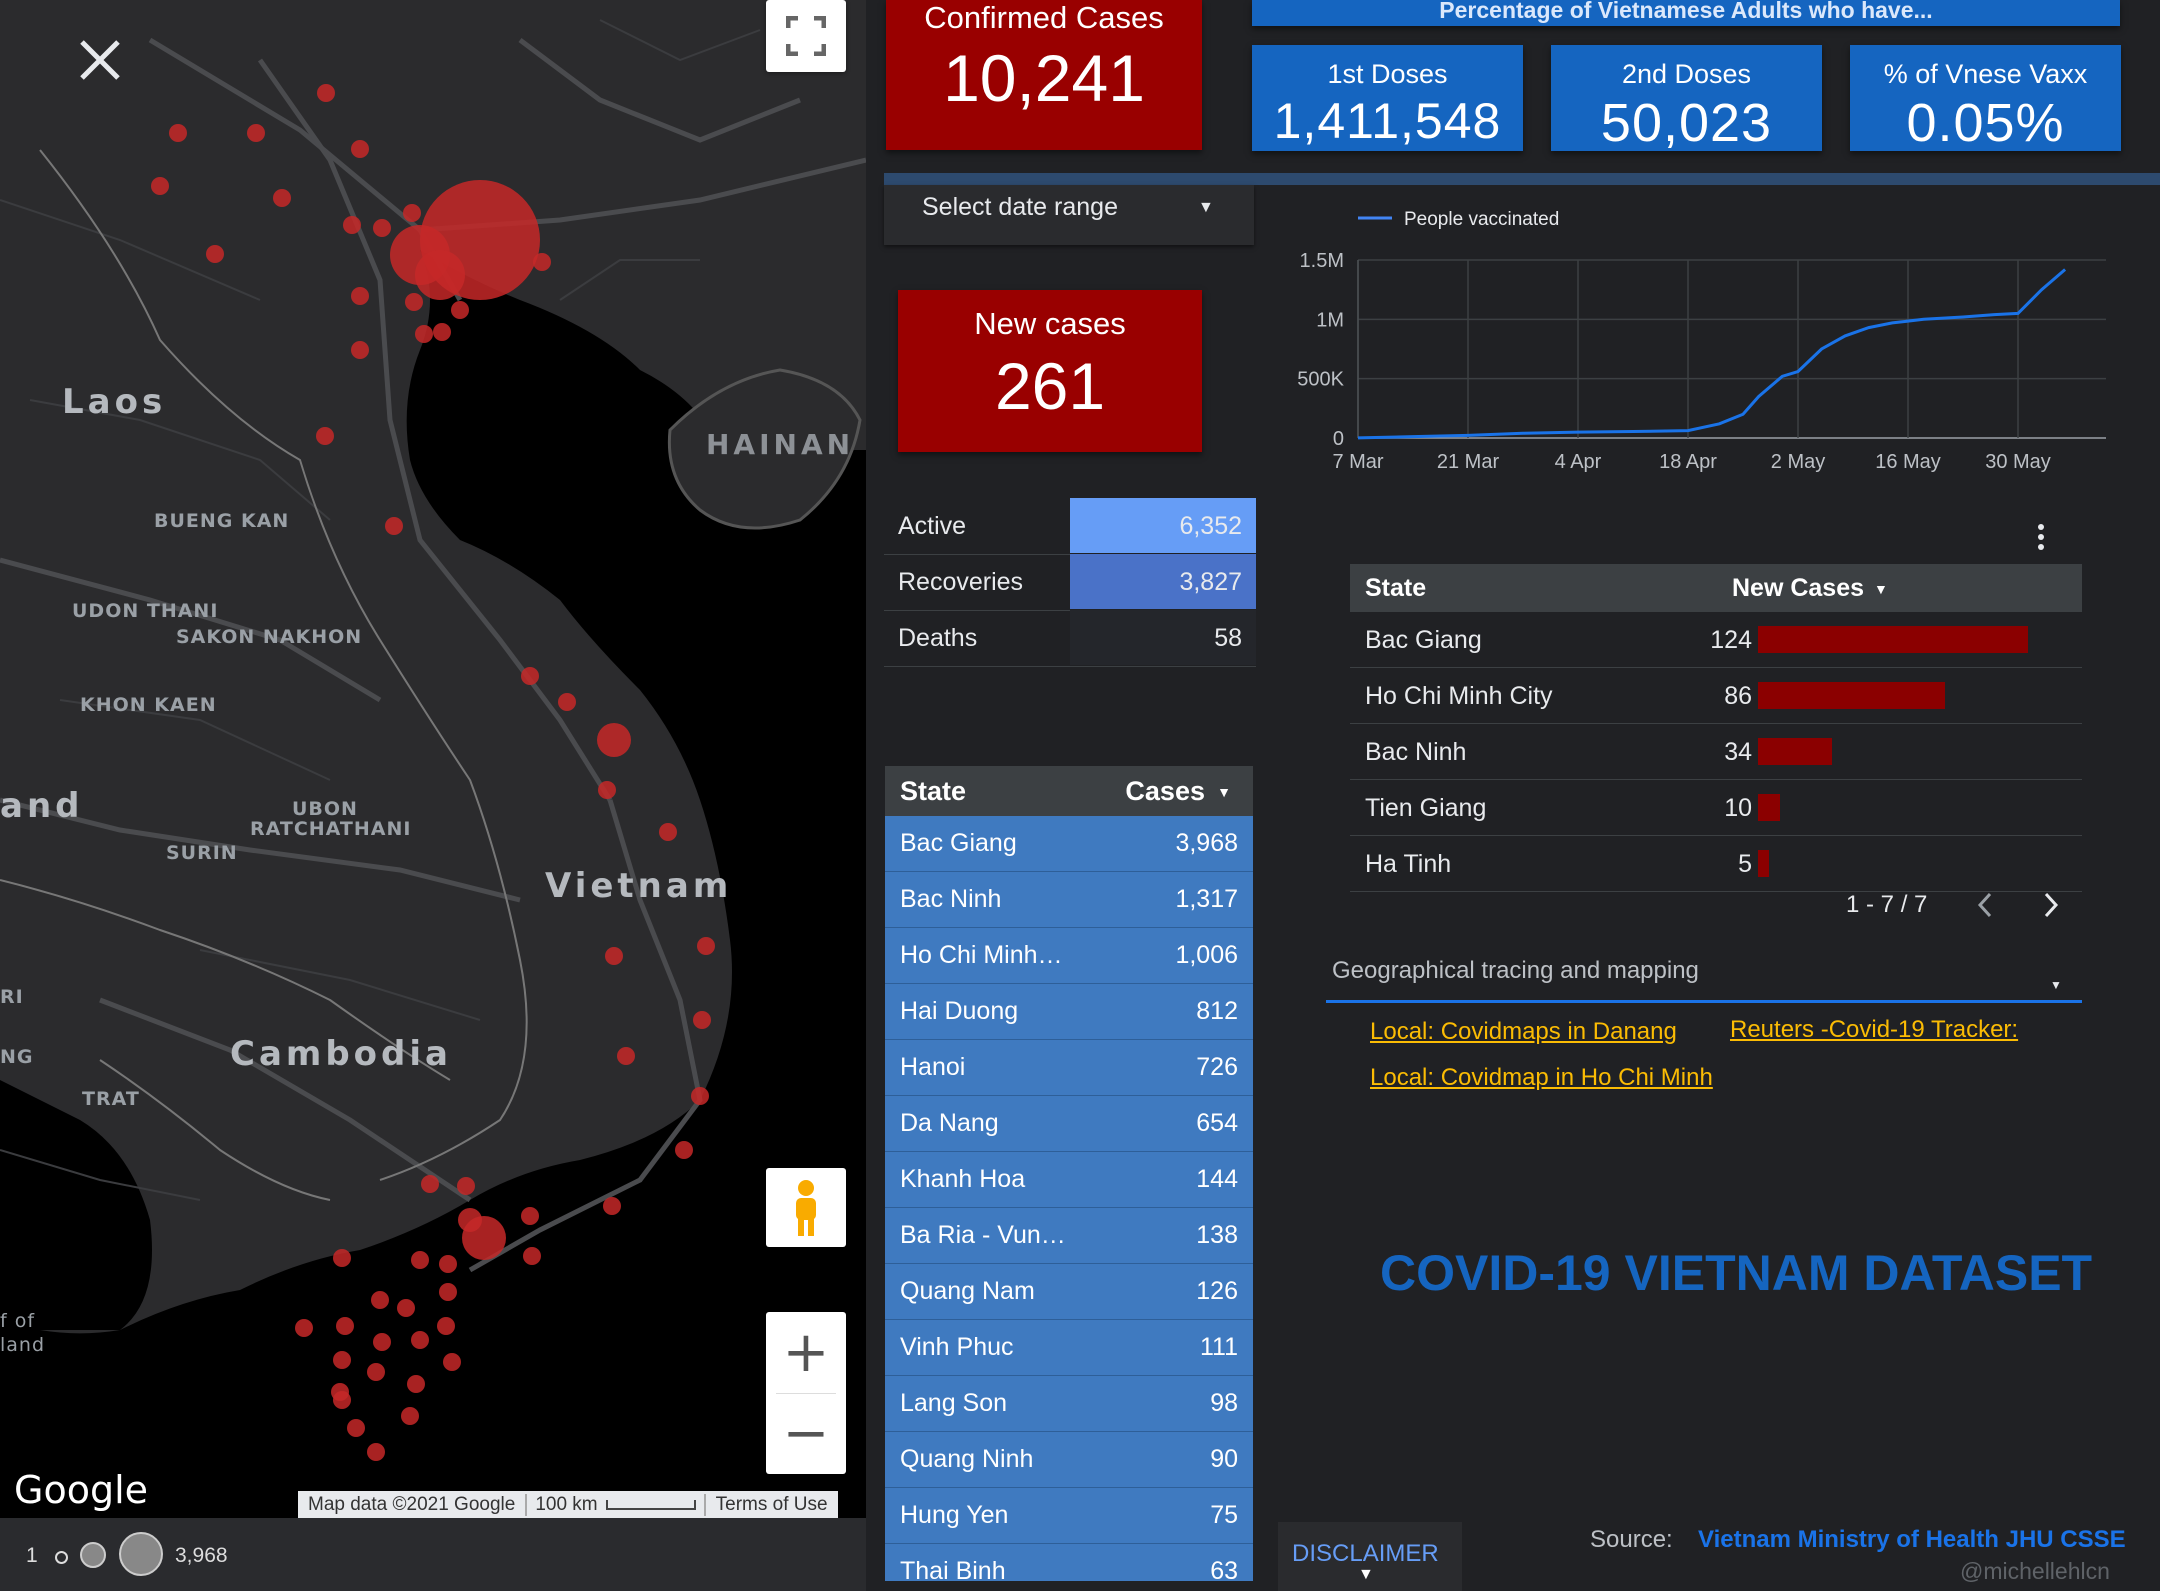  I want to click on table-row: Hai Duong 812, so click(1069, 1012).